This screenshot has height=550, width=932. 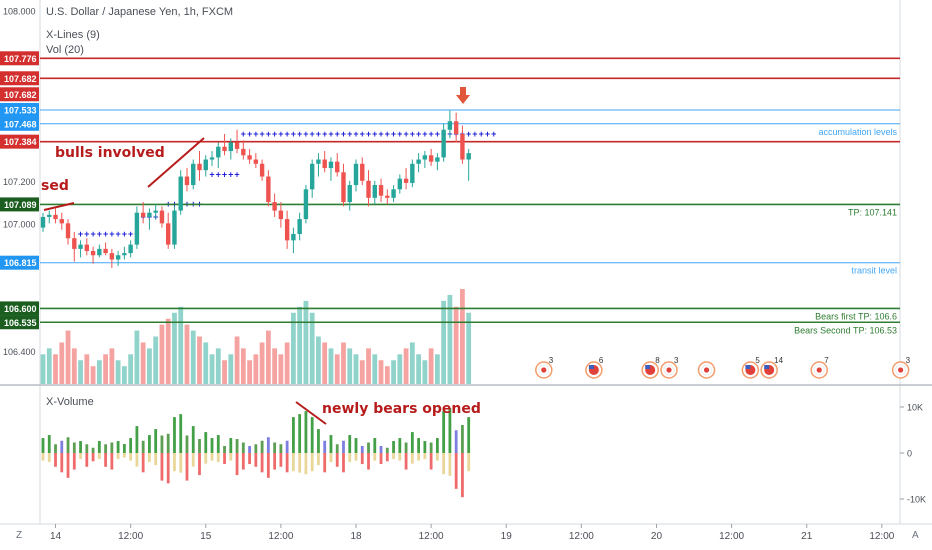 I want to click on level-line-label: transit level, so click(x=874, y=271).